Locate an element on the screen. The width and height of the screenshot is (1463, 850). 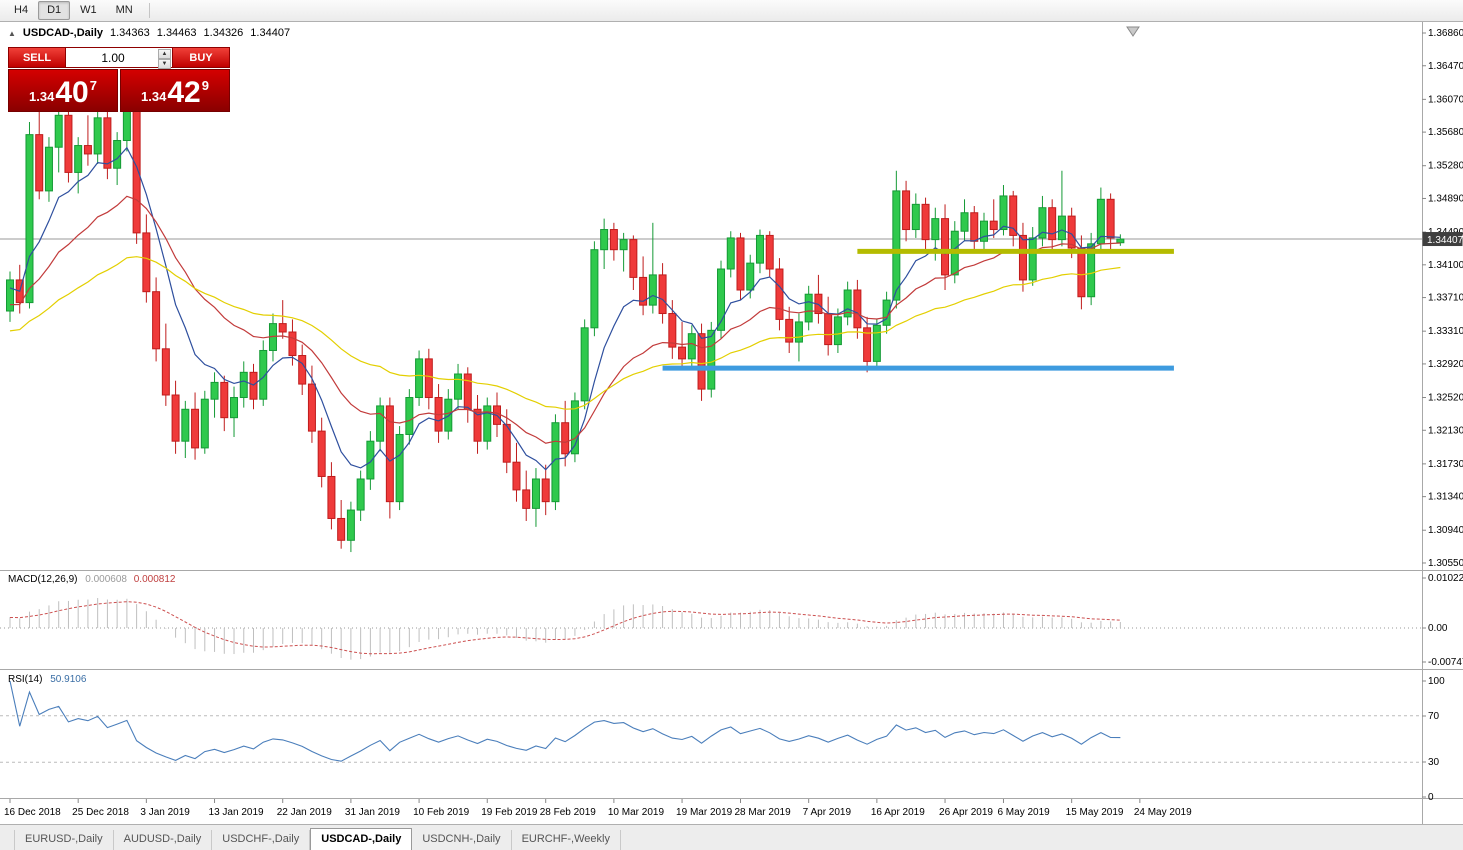
bid-big-digits: 40 is located at coordinates (72, 93).